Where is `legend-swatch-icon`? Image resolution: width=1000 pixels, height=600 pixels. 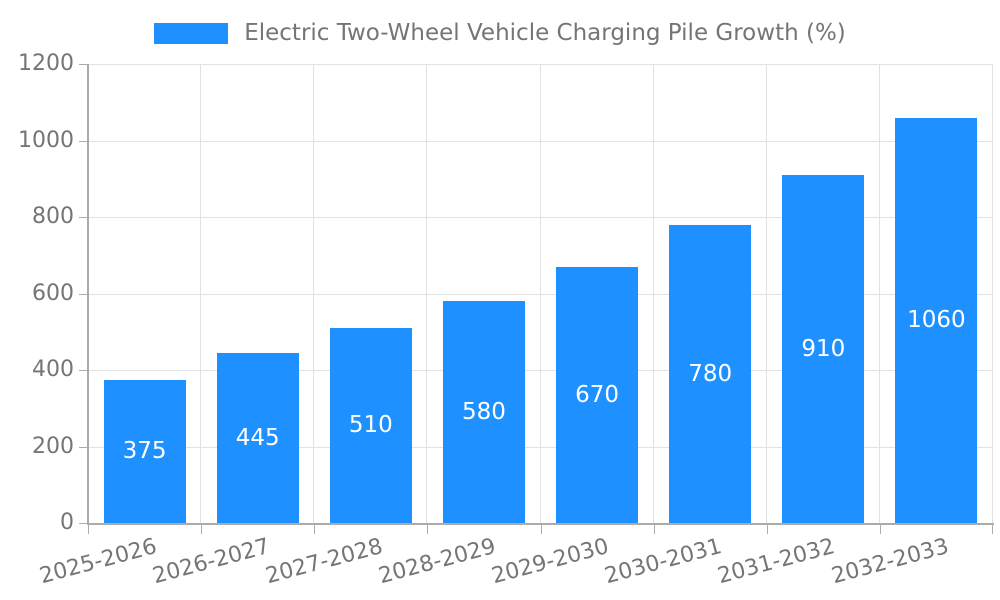 legend-swatch-icon is located at coordinates (191, 33).